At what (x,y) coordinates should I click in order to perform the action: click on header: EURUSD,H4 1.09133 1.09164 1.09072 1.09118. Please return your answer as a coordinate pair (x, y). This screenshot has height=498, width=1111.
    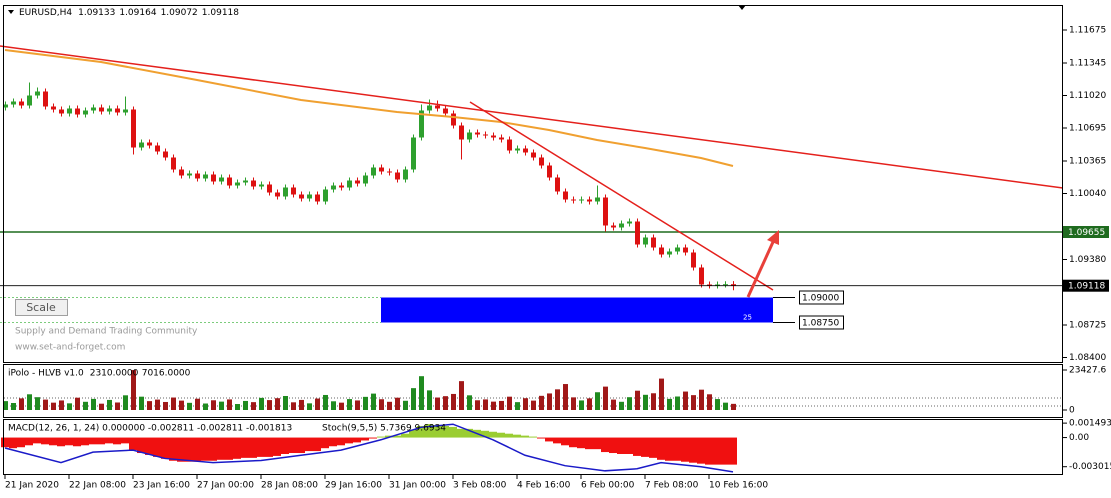
    Looking at the image, I should click on (129, 13).